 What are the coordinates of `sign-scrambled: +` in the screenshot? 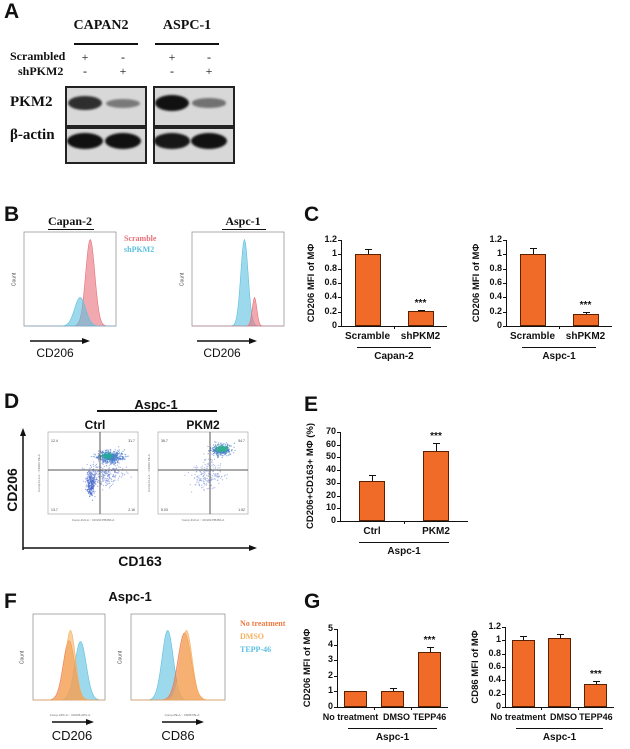 It's located at (85, 57).